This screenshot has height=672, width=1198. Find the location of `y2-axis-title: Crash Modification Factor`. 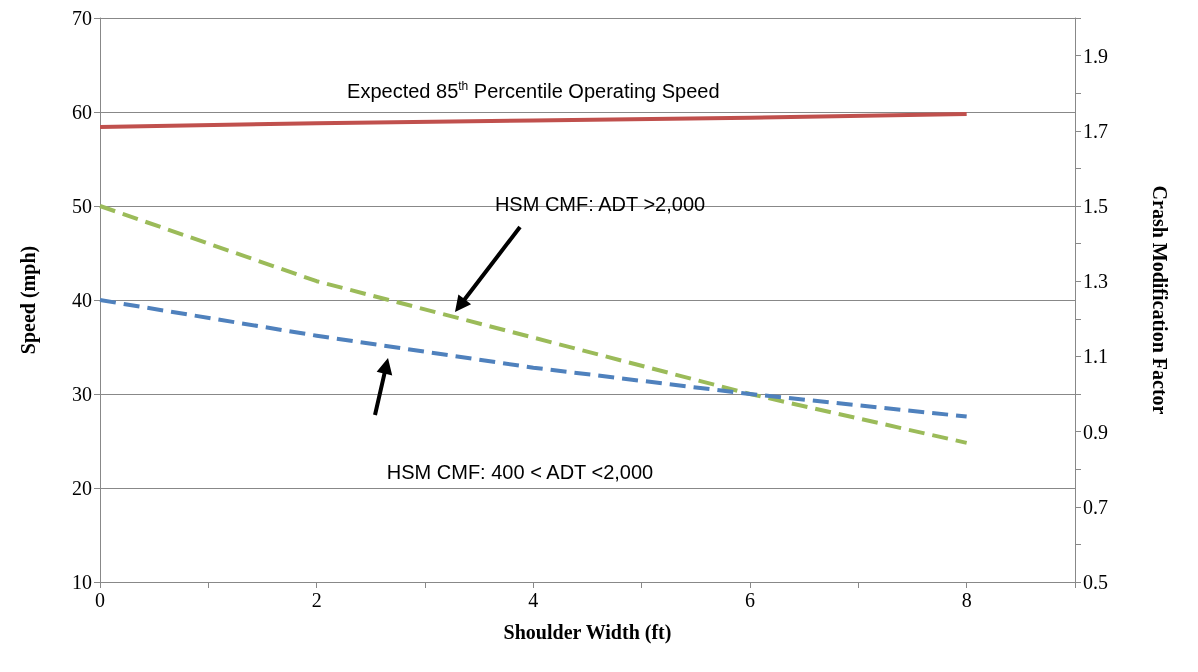

y2-axis-title: Crash Modification Factor is located at coordinates (1160, 300).